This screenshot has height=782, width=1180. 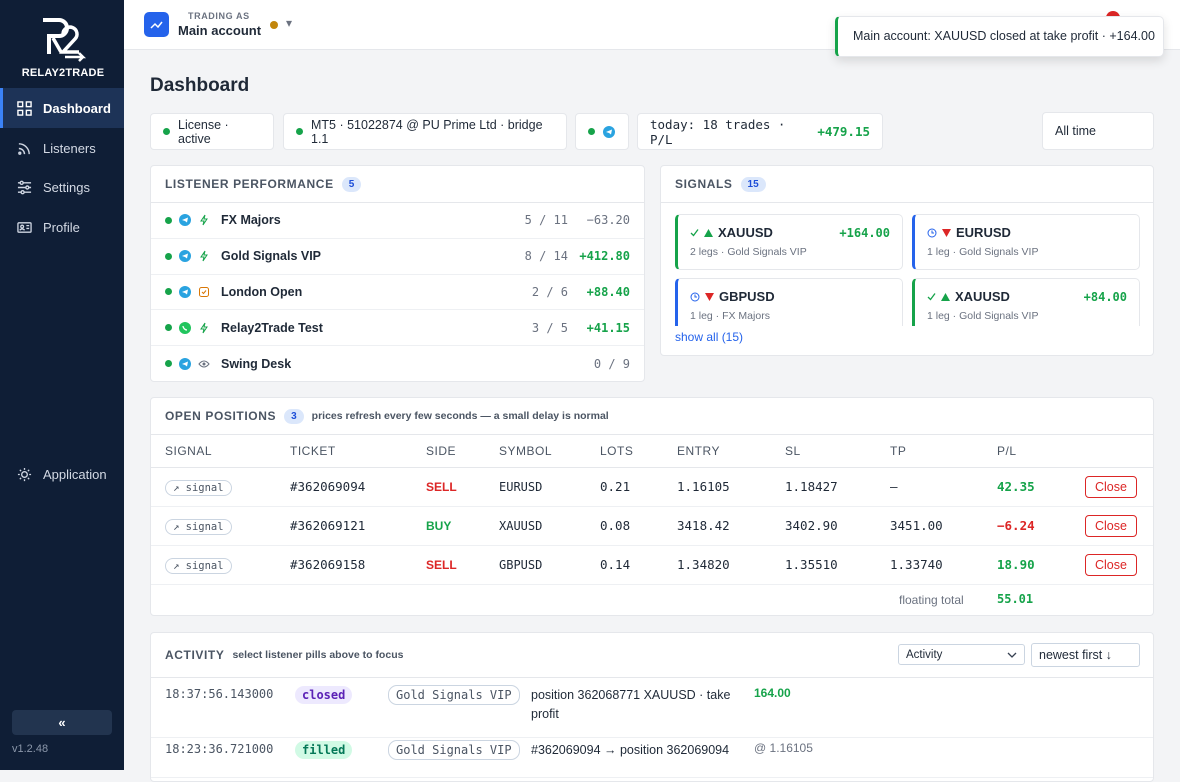 What do you see at coordinates (212, 131) in the screenshot?
I see `license-pill: License · active` at bounding box center [212, 131].